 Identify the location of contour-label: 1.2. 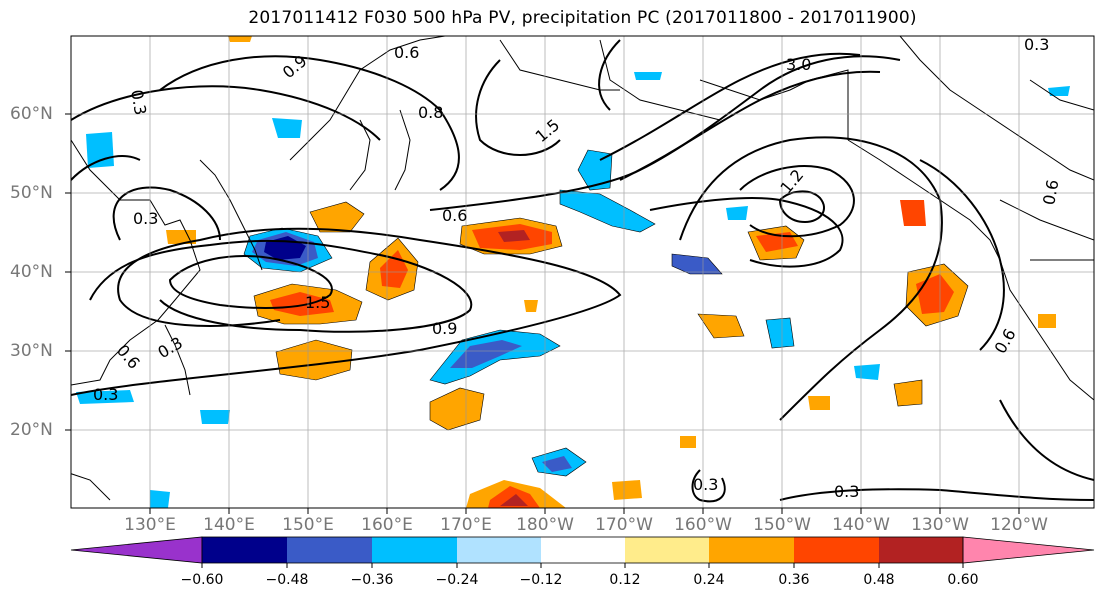
(791, 182).